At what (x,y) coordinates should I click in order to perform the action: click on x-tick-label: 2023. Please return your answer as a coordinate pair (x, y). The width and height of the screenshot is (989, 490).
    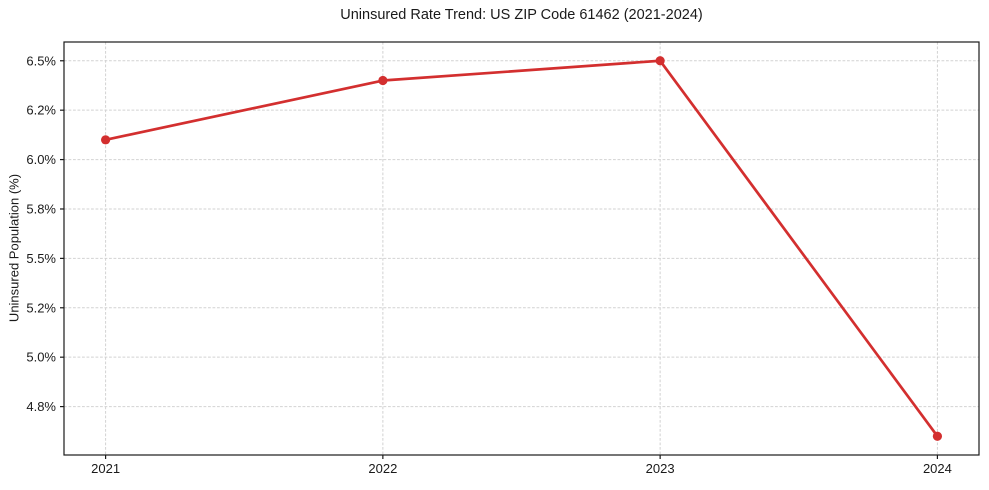
    Looking at the image, I should click on (660, 468).